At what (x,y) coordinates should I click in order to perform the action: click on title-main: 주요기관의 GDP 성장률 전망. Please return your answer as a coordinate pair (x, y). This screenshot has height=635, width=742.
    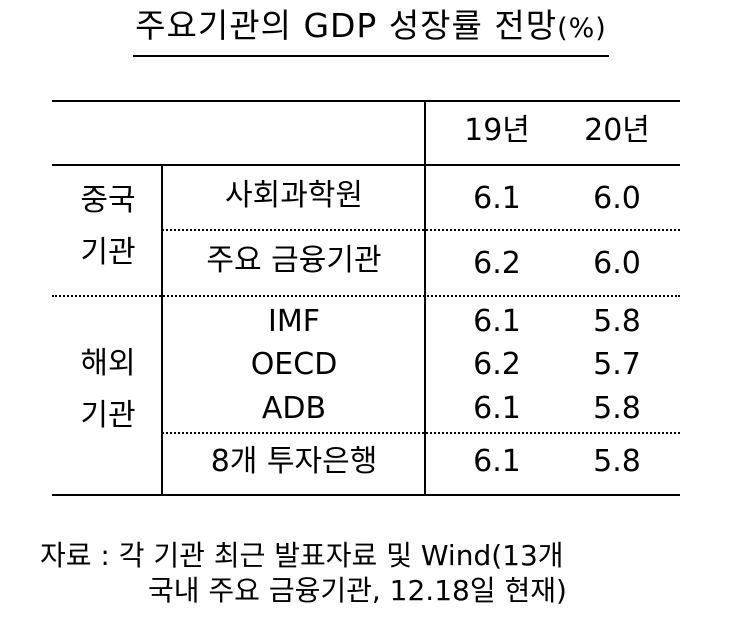
    Looking at the image, I should click on (346, 25).